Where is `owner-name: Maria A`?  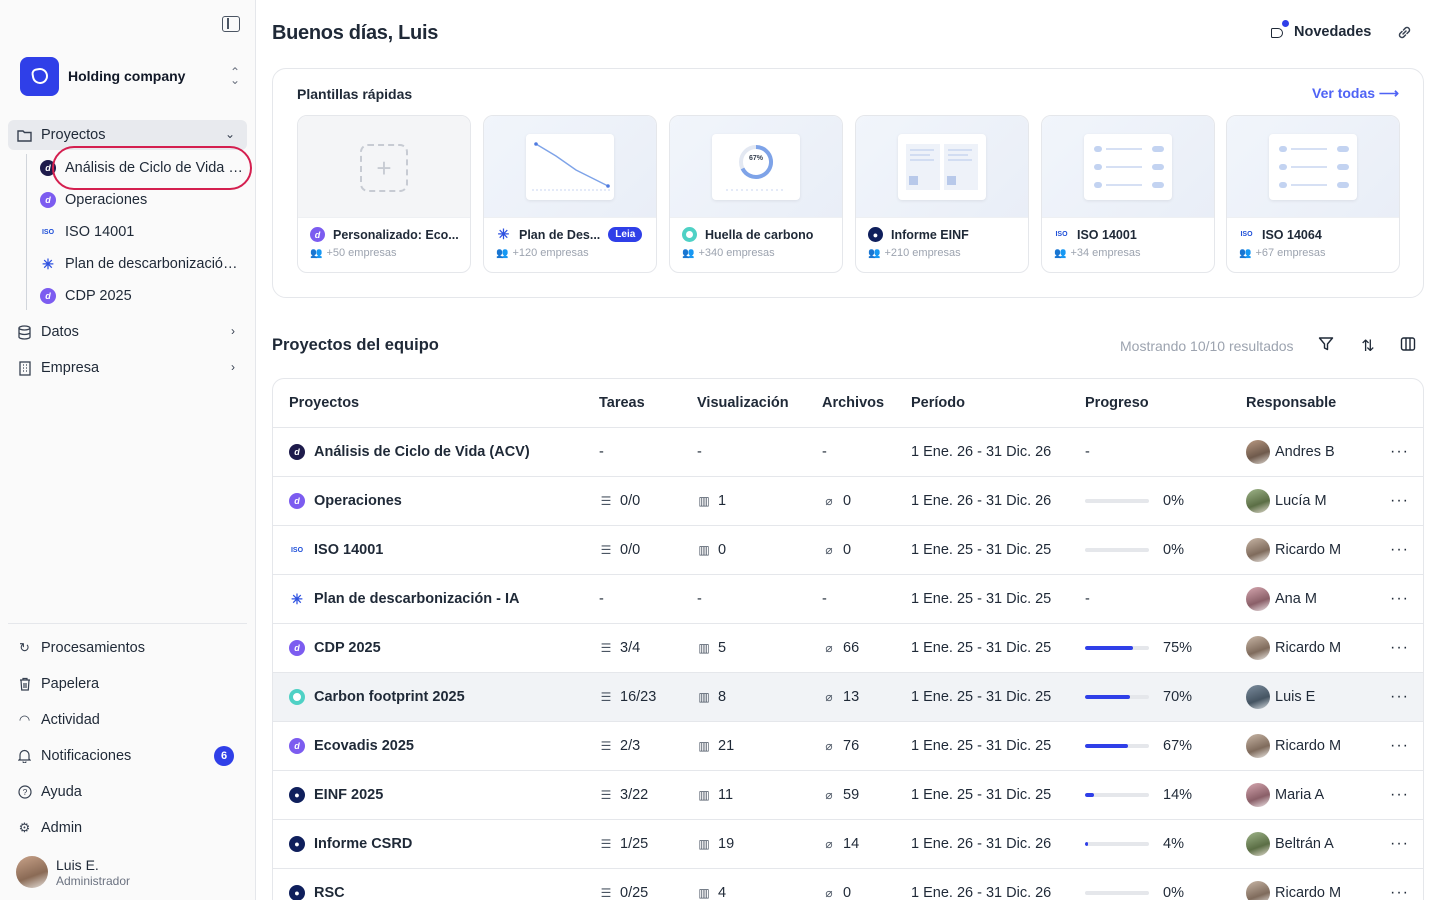 owner-name: Maria A is located at coordinates (1300, 795).